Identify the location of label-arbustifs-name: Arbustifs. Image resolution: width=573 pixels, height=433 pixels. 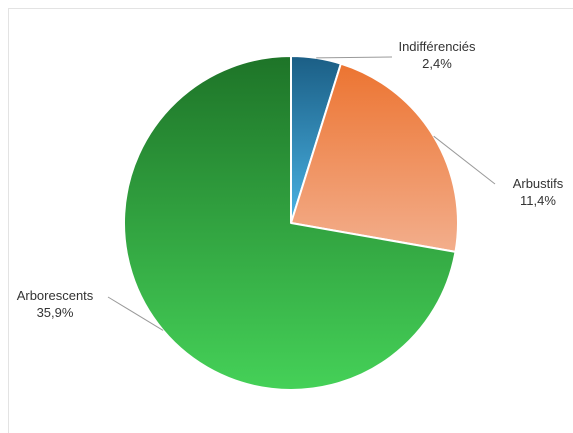
(538, 183).